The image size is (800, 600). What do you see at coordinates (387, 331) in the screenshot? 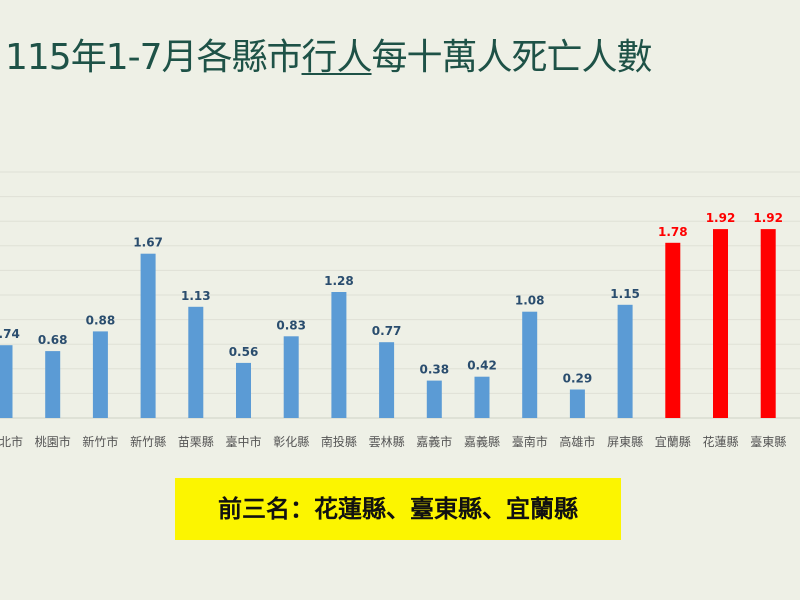
I see `value-label-8: 0.77` at bounding box center [387, 331].